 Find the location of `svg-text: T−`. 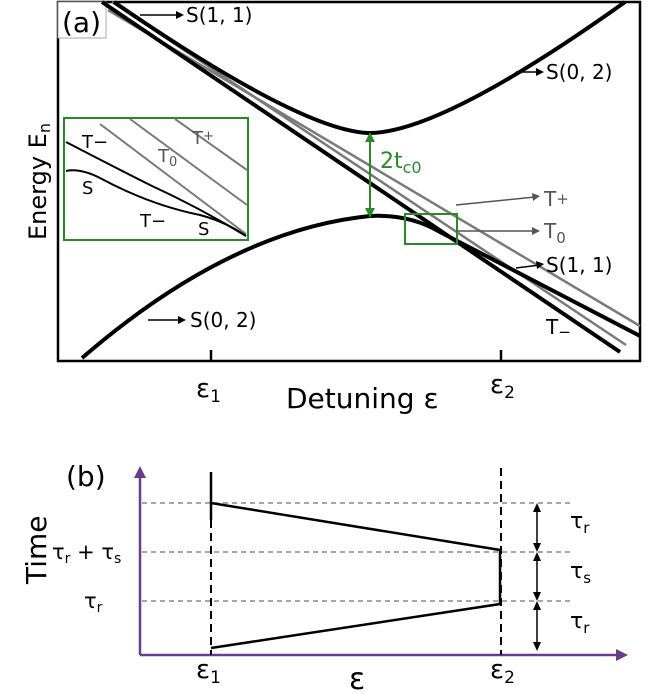

svg-text: T− is located at coordinates (558, 328).